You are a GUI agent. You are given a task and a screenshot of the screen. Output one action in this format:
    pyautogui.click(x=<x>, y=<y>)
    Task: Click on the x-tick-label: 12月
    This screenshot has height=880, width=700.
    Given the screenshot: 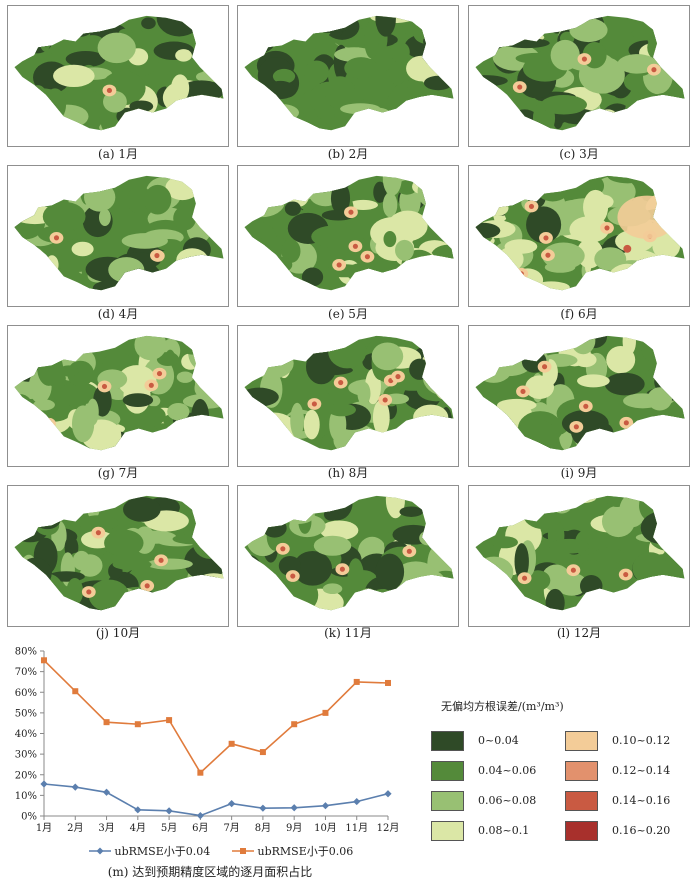 What is the action you would take?
    pyautogui.click(x=388, y=828)
    